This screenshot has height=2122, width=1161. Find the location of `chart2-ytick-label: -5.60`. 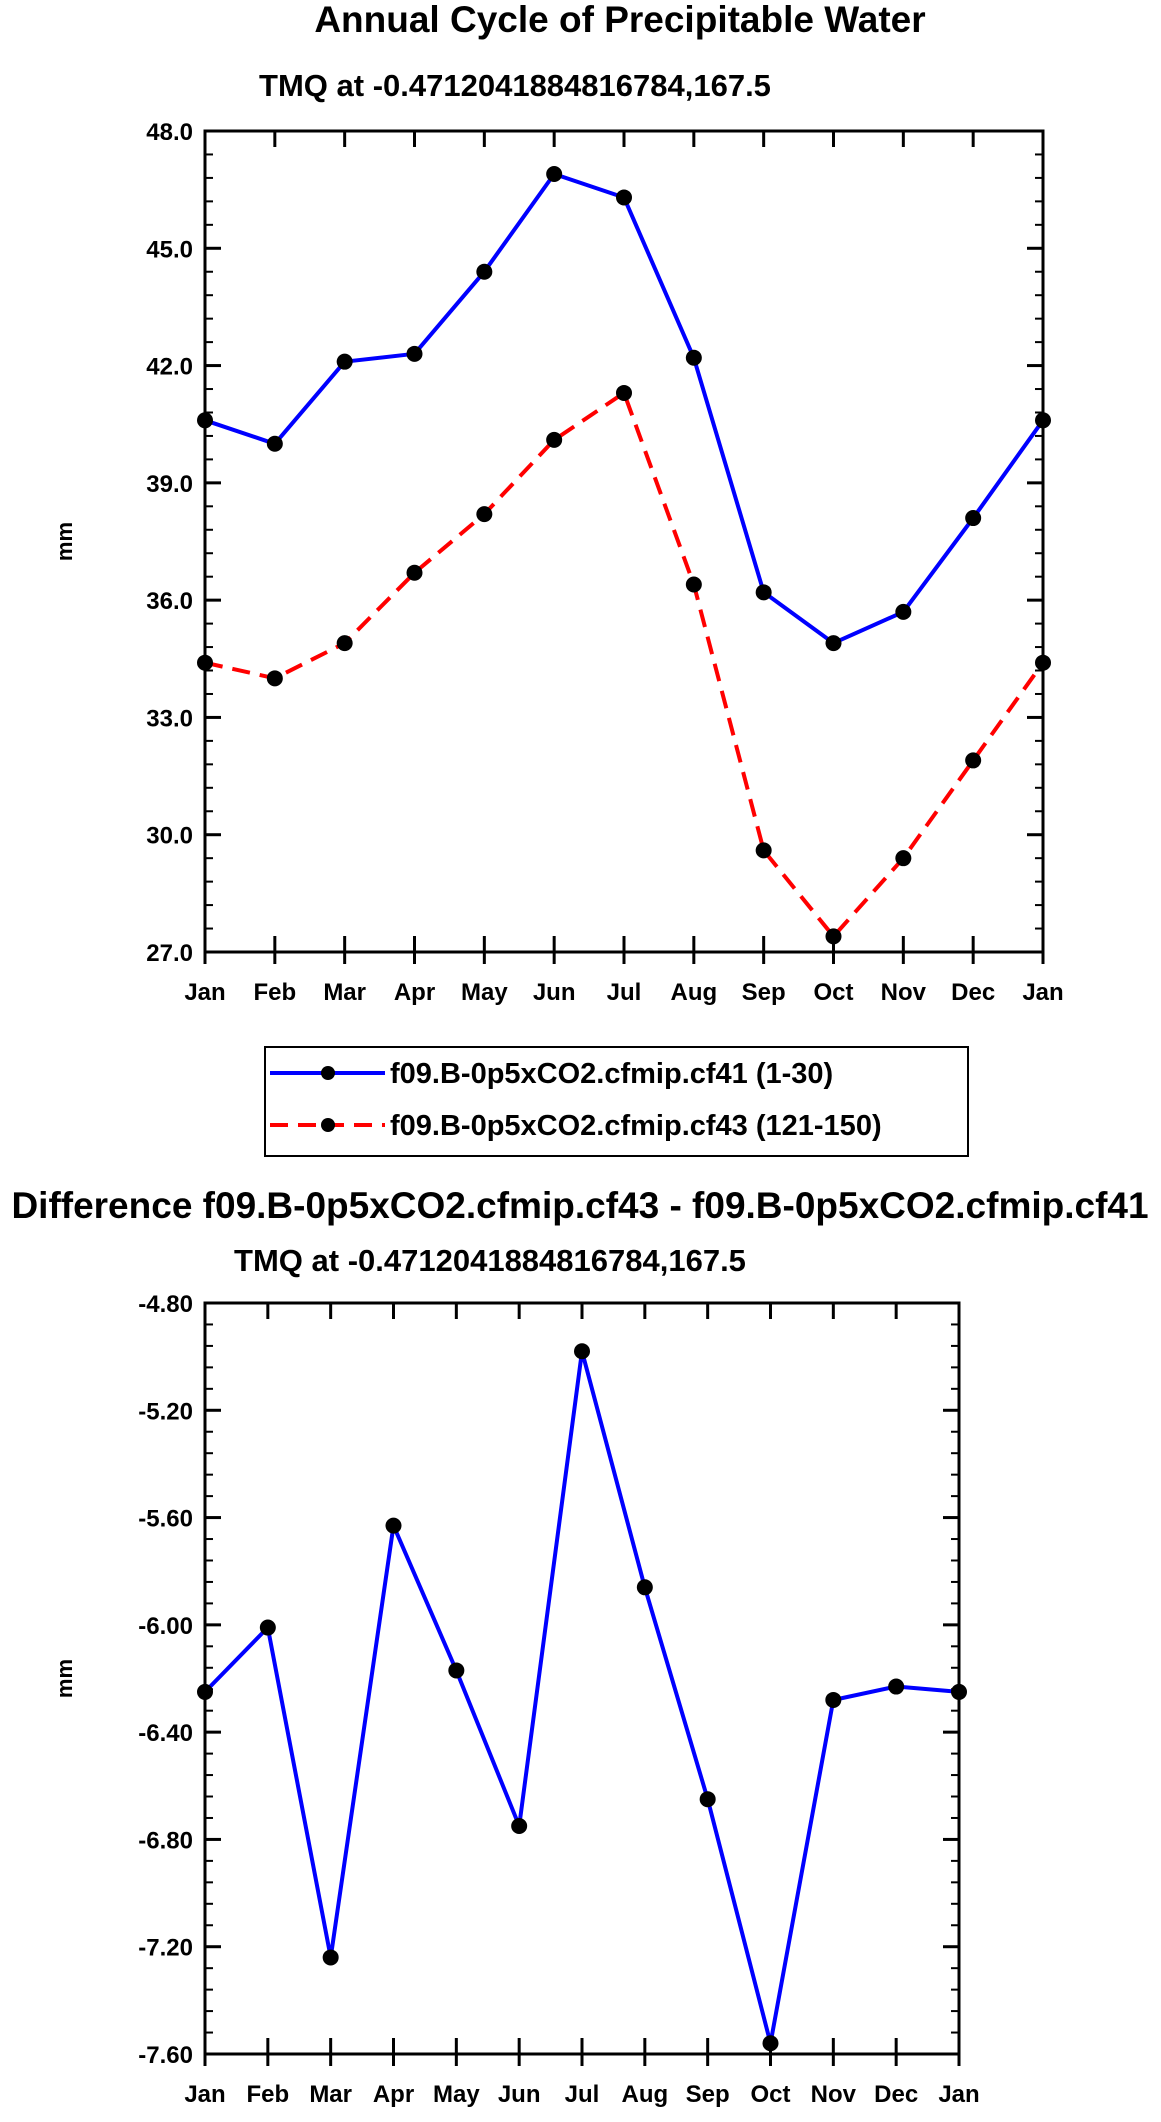

chart2-ytick-label: -5.60 is located at coordinates (165, 1519).